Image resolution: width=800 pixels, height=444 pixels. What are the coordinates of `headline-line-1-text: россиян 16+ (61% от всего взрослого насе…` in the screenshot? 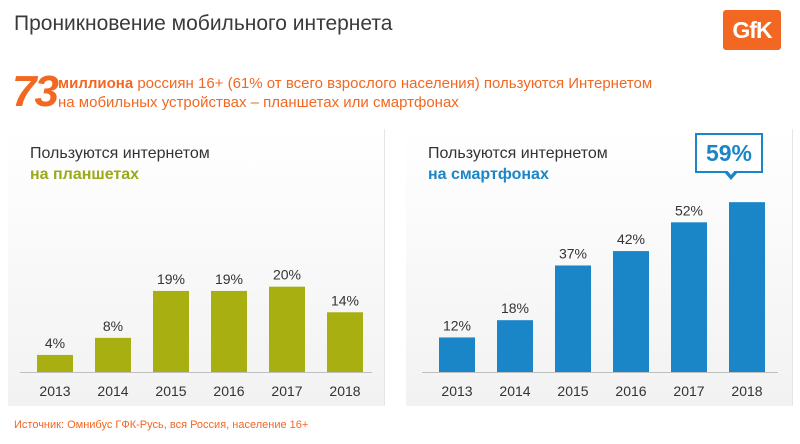 It's located at (393, 83).